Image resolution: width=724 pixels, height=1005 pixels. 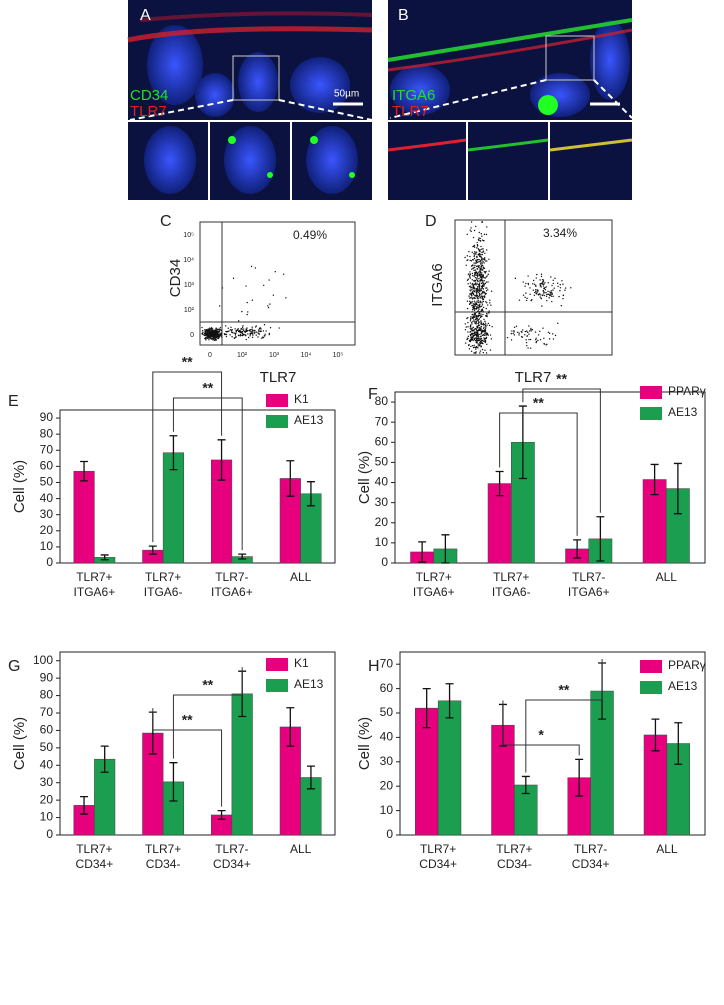 What do you see at coordinates (387, 810) in the screenshot?
I see `y-tick-label: 10` at bounding box center [387, 810].